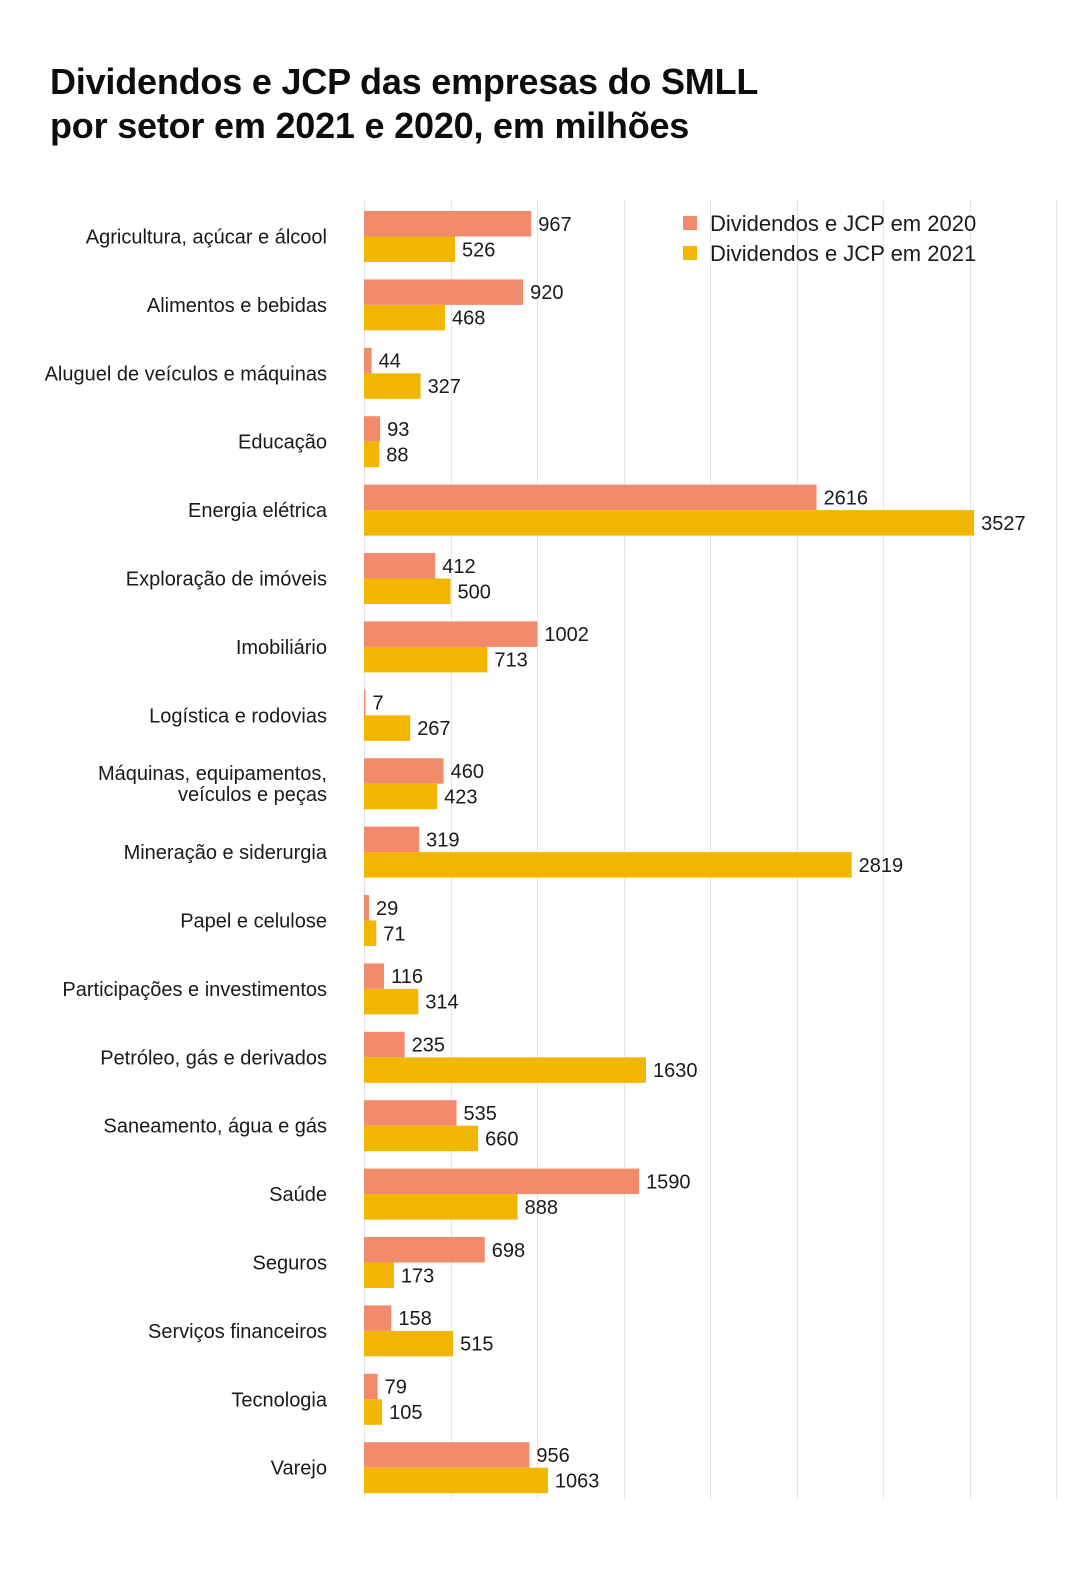 The image size is (1081, 1587). Describe the element at coordinates (675, 1071) in the screenshot. I see `value-label-2021: 1630` at that location.